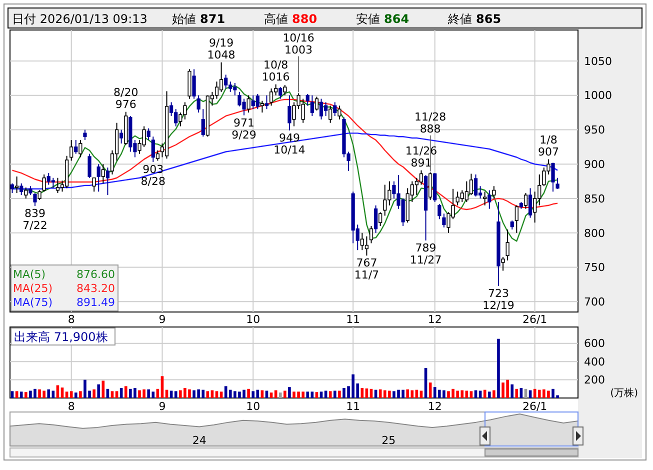 Image resolution: width=653 pixels, height=470 pixels. I want to click on annotation: 839 7/22, so click(35, 219).